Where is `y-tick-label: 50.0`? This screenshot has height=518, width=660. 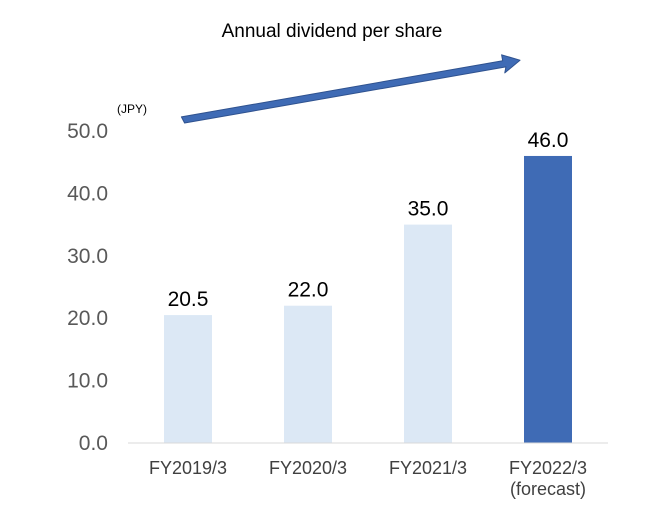
y-tick-label: 50.0 is located at coordinates (87, 131).